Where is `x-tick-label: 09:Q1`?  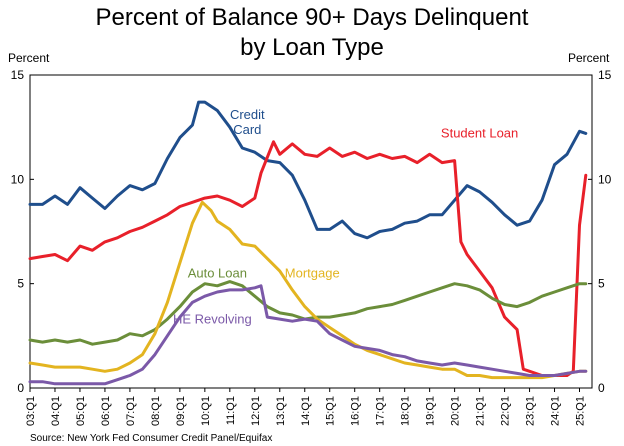
x-tick-label: 09:Q1 is located at coordinates (181, 411).